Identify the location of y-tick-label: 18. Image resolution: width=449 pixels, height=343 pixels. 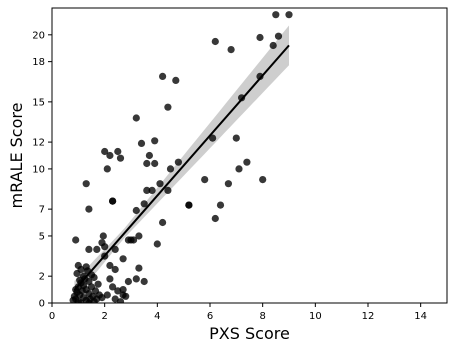
(38, 62).